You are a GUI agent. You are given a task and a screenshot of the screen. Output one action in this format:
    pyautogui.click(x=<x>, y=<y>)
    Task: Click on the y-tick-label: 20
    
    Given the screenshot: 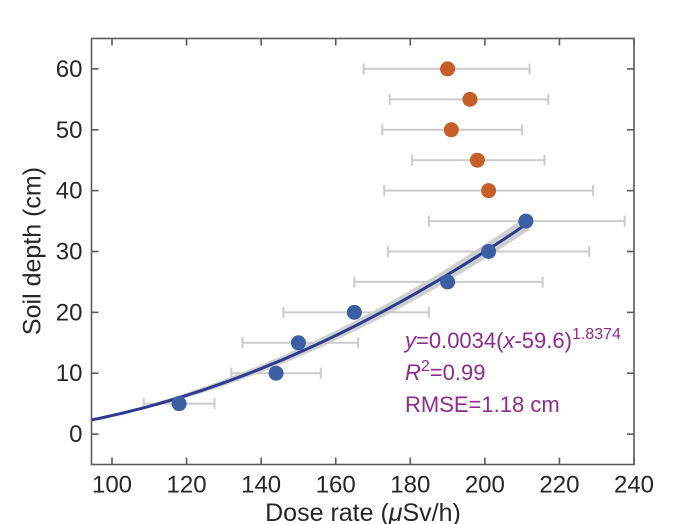 What is the action you would take?
    pyautogui.click(x=69, y=312)
    